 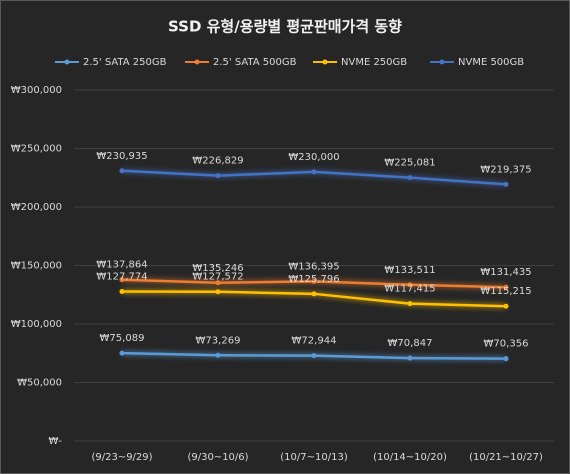 I want to click on data-label: ₩137,864, so click(x=121, y=265).